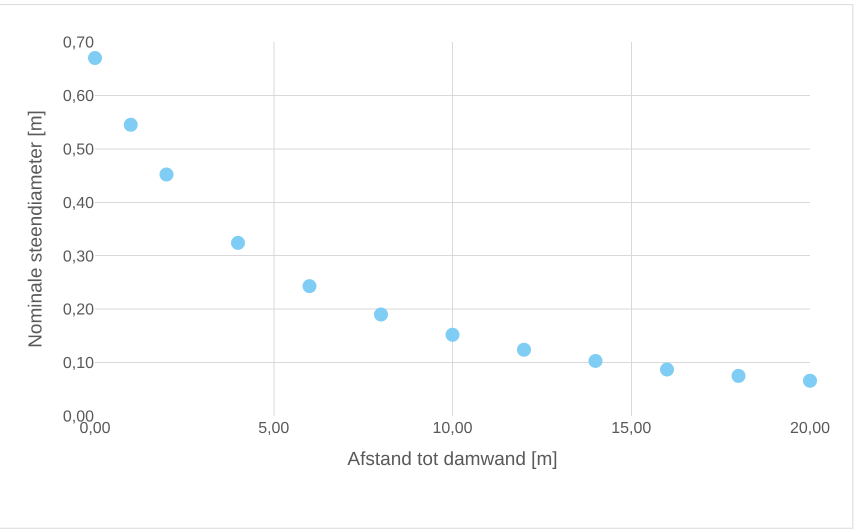  What do you see at coordinates (78, 257) in the screenshot?
I see `y-tick-label: 0,30` at bounding box center [78, 257].